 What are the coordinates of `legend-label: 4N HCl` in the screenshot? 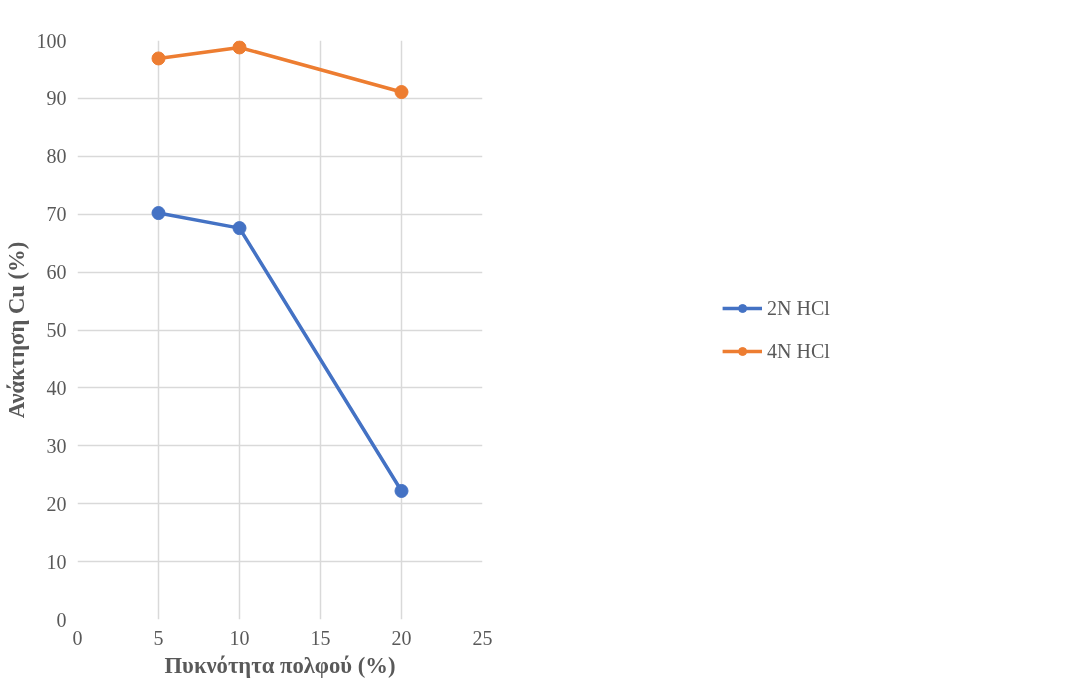 It's located at (798, 351).